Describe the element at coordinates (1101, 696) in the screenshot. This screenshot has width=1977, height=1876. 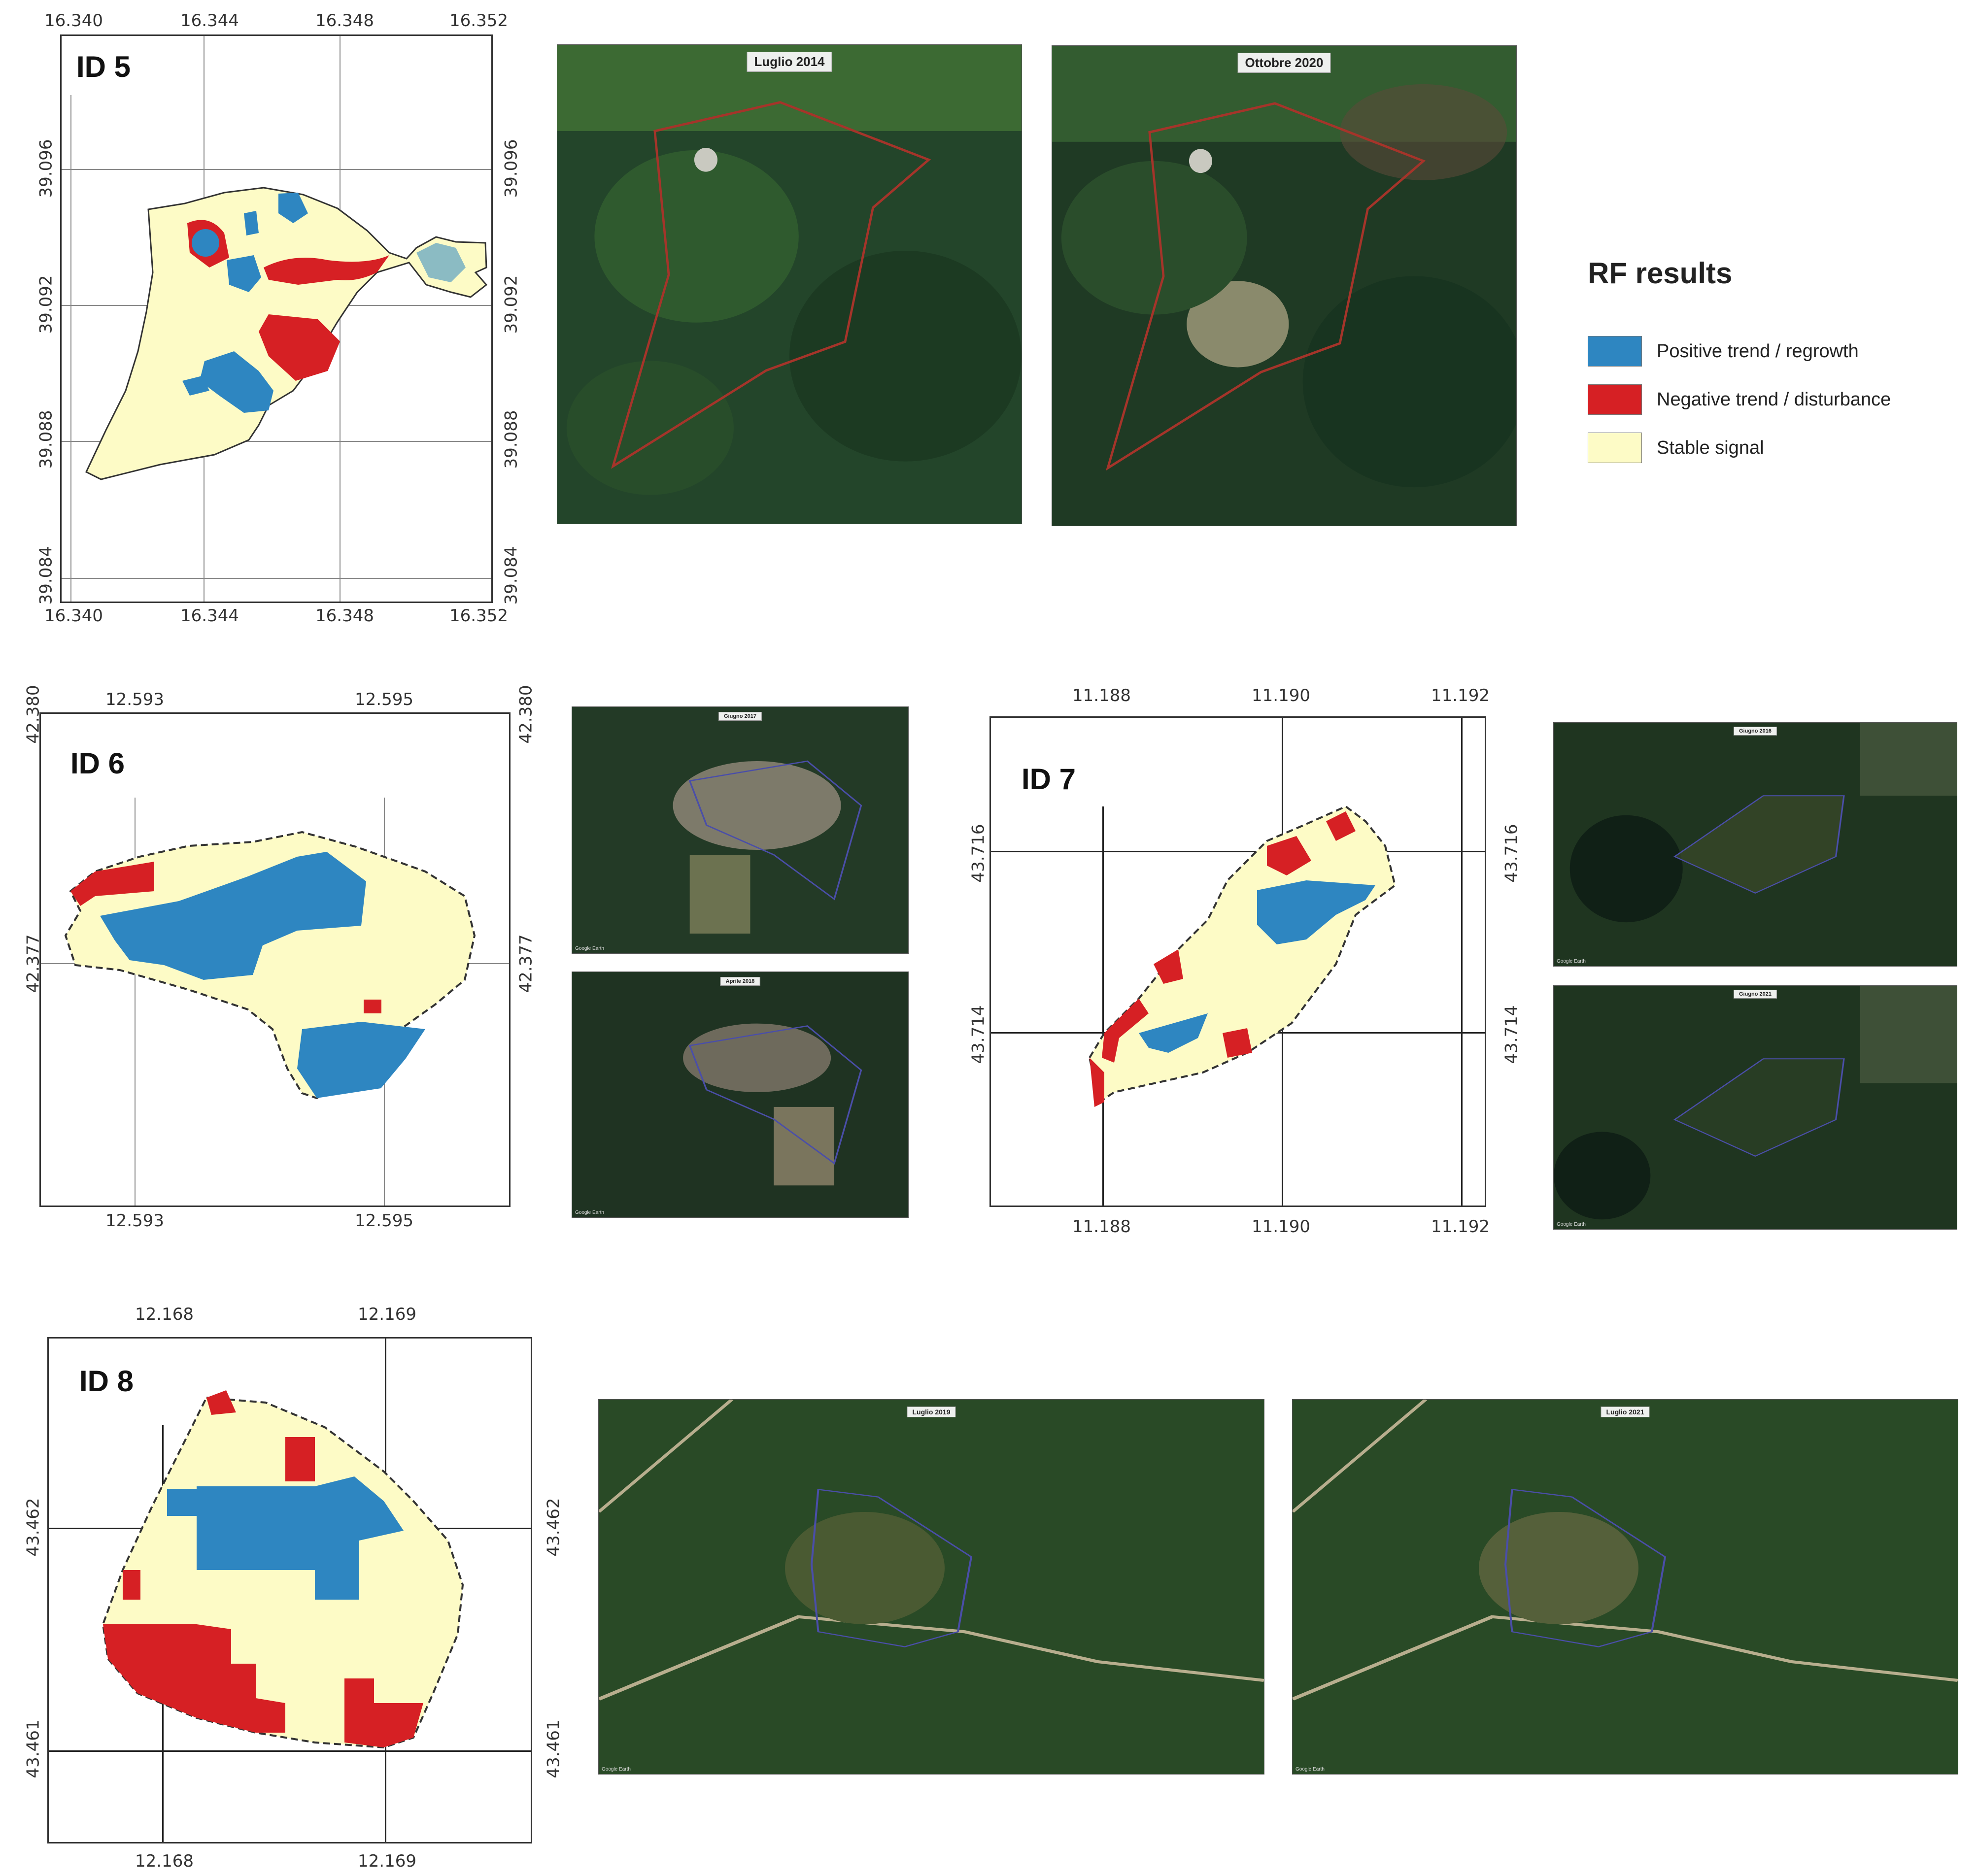
I see `x-tick-top: 11.188` at that location.